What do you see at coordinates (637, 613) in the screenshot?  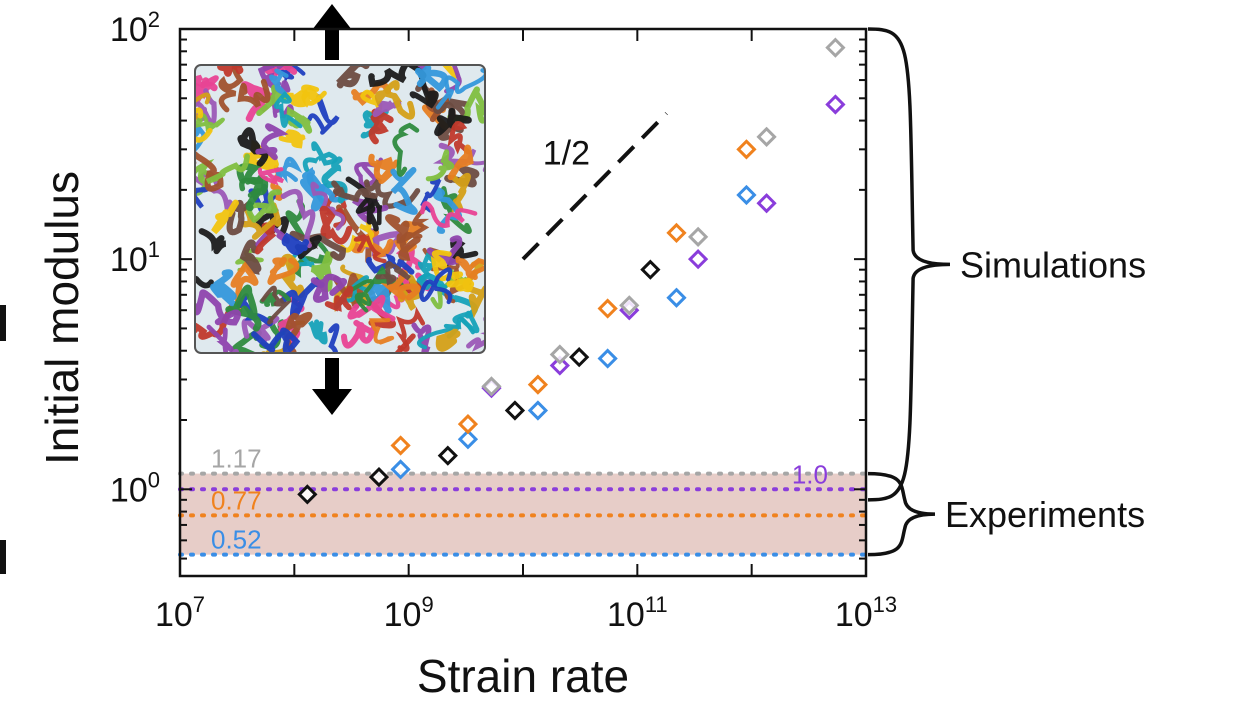 I see `x-tick-label: 1011` at bounding box center [637, 613].